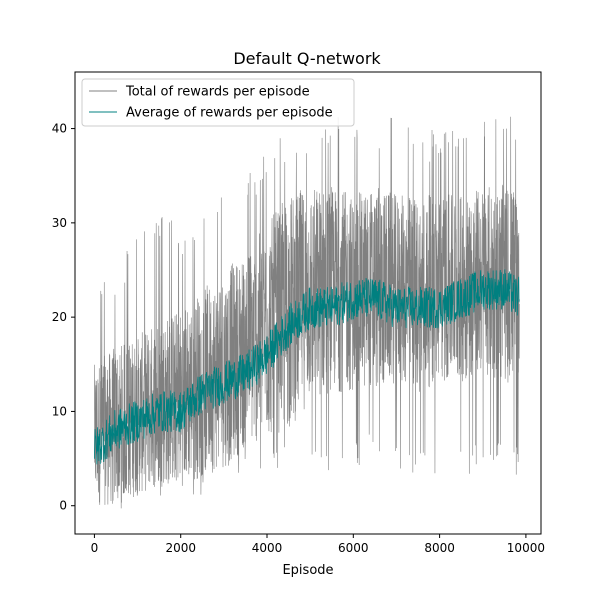 The height and width of the screenshot is (600, 600). I want to click on legend-label: Total of rewards per episode, so click(217, 92).